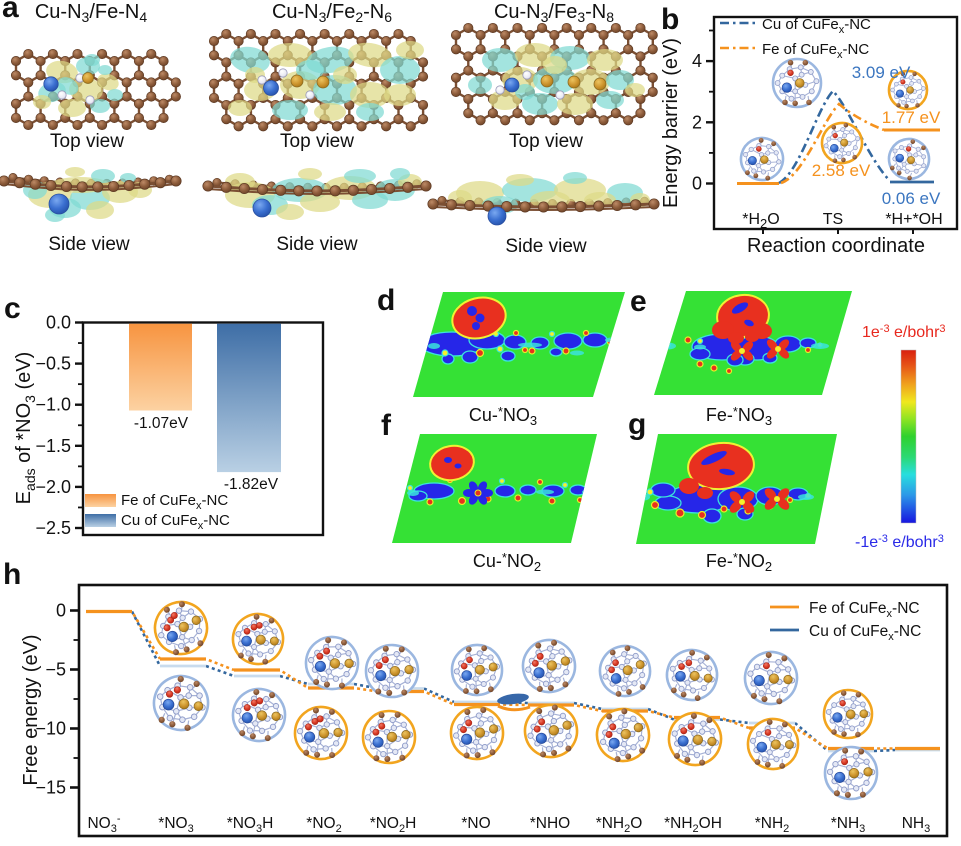 The height and width of the screenshot is (846, 961). What do you see at coordinates (904, 332) in the screenshot?
I see `svg-text: 1e-3 e/bohr3` at bounding box center [904, 332].